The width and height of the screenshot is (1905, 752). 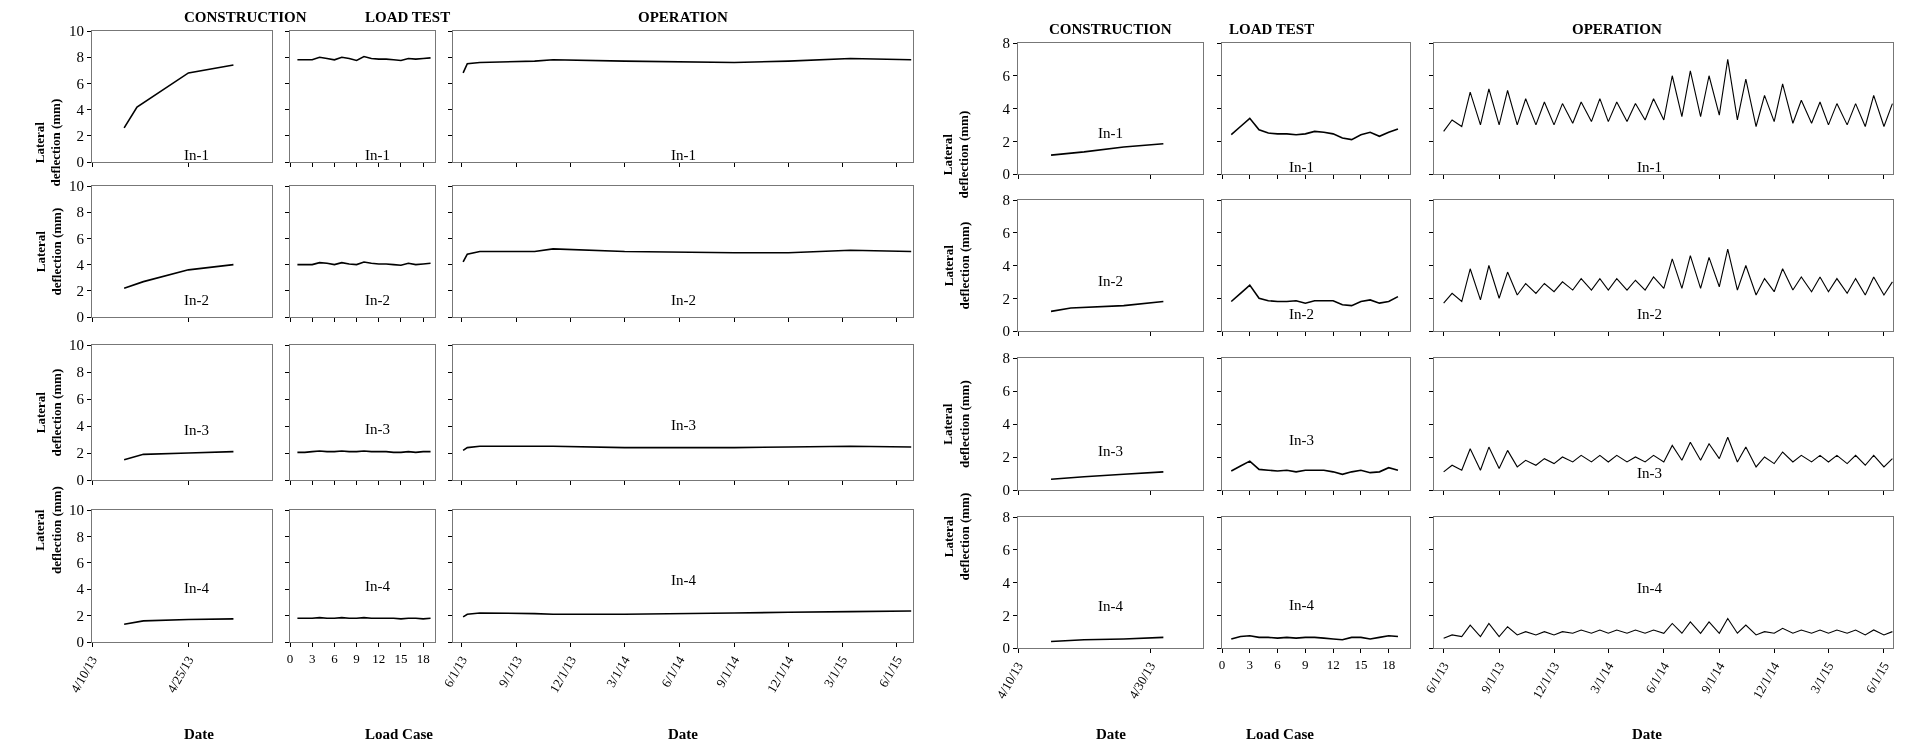 I want to click on x-tick-label: 6, so click(x=335, y=658).